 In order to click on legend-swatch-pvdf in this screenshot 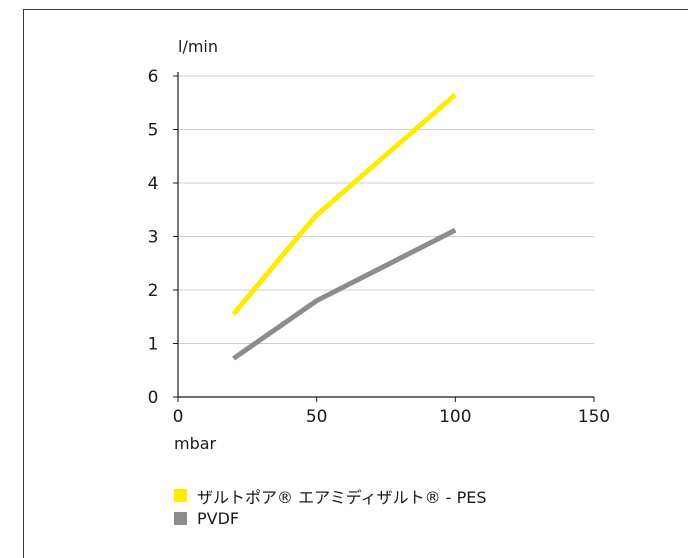, I will do `click(180, 518)`.